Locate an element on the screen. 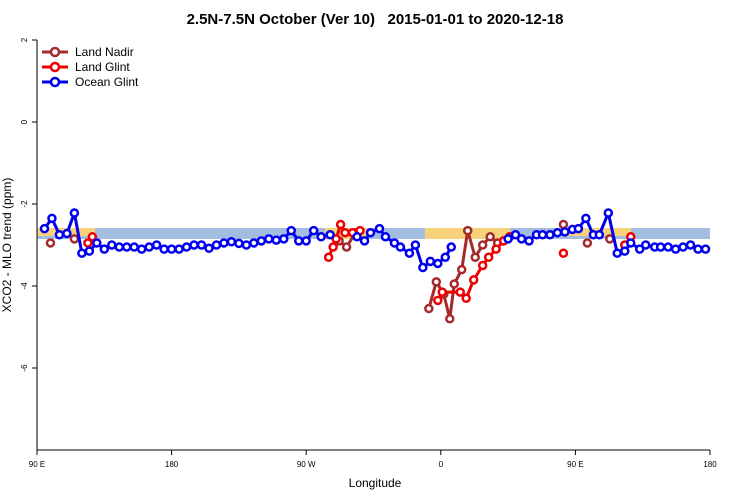 The image size is (750, 500). y-tick-label: -2 is located at coordinates (24, 204).